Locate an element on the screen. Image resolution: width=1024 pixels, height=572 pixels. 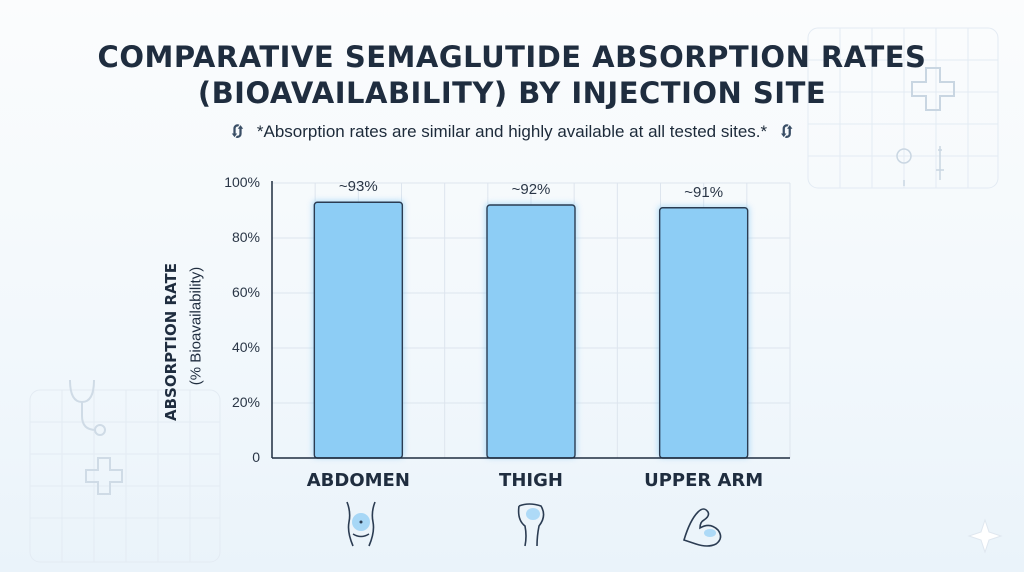
data-label: ~92% is located at coordinates (531, 189).